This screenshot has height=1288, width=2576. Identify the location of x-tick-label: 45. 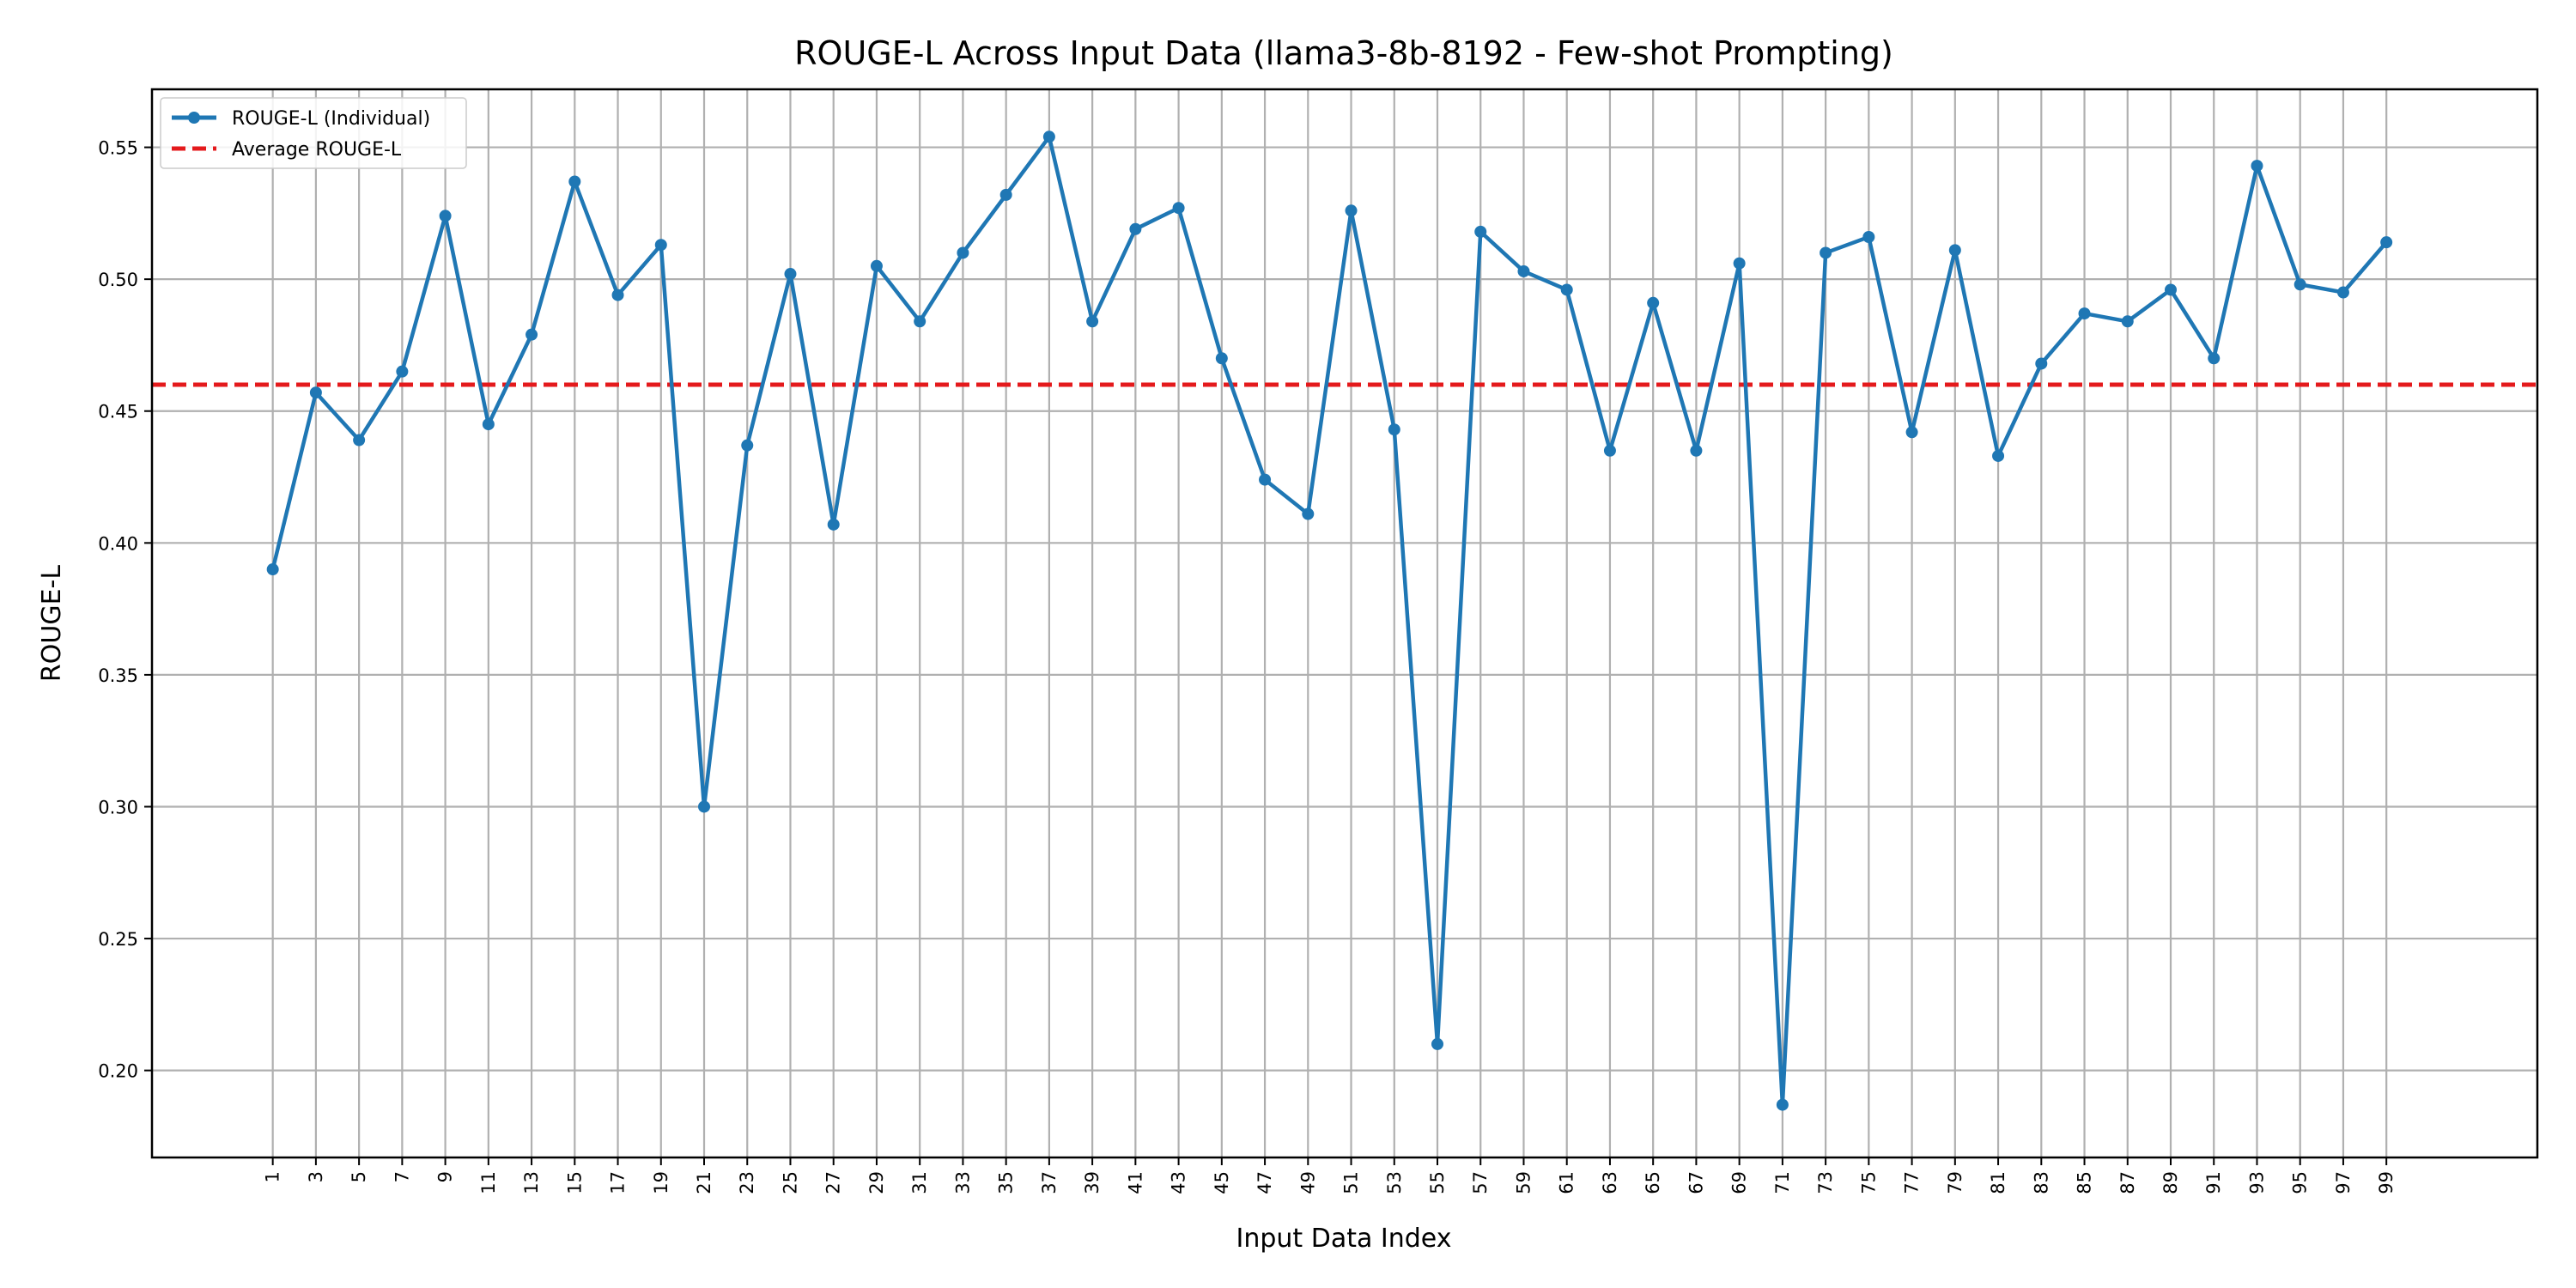
(1222, 1182).